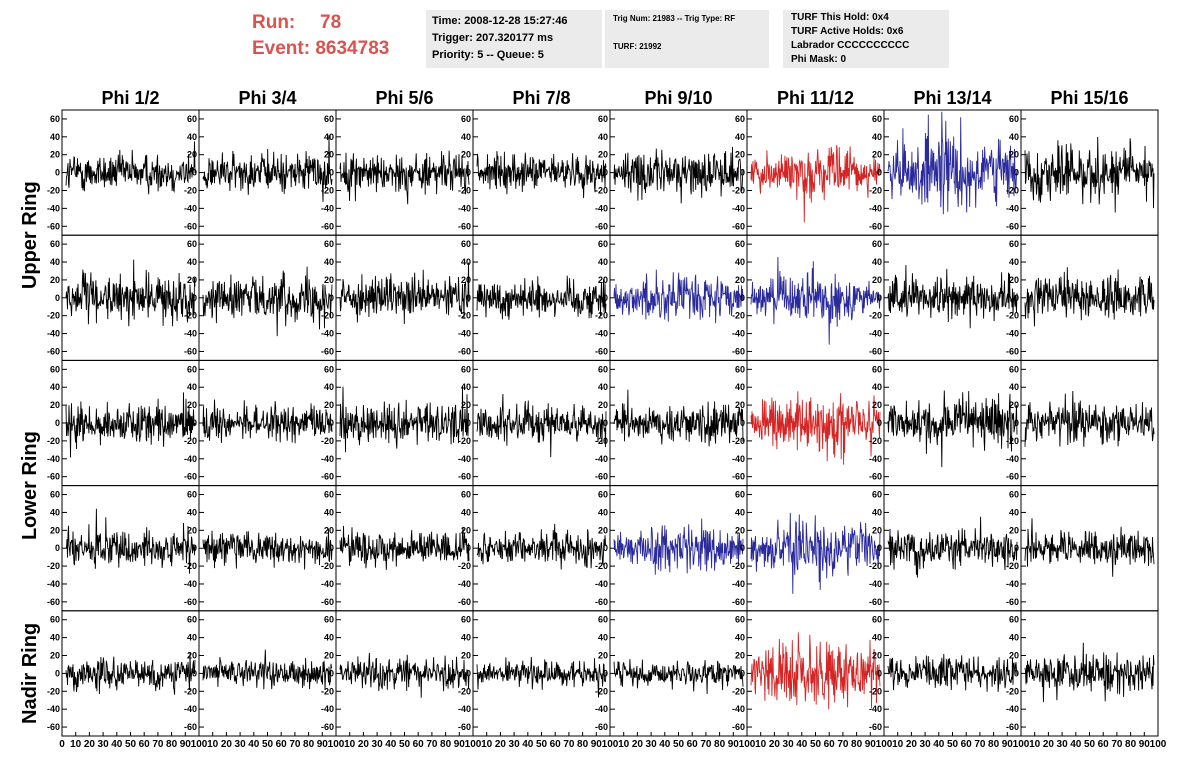 This screenshot has height=772, width=1196. Describe the element at coordinates (1090, 744) in the screenshot. I see `x-tick-label: 50` at that location.